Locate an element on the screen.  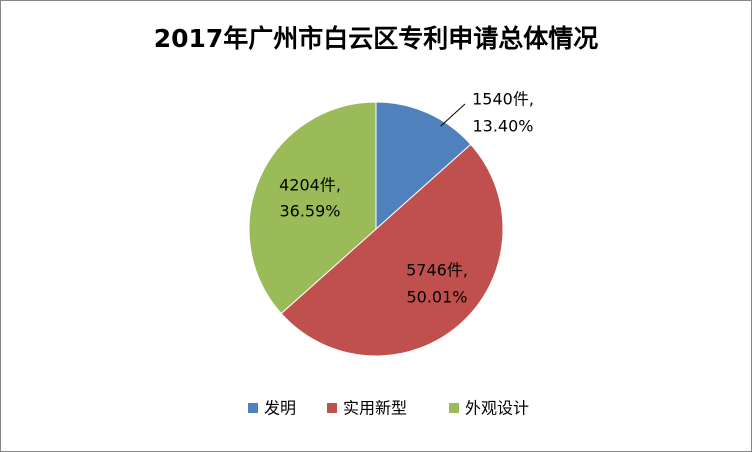
legend-label: 外观设计 is located at coordinates (497, 408).